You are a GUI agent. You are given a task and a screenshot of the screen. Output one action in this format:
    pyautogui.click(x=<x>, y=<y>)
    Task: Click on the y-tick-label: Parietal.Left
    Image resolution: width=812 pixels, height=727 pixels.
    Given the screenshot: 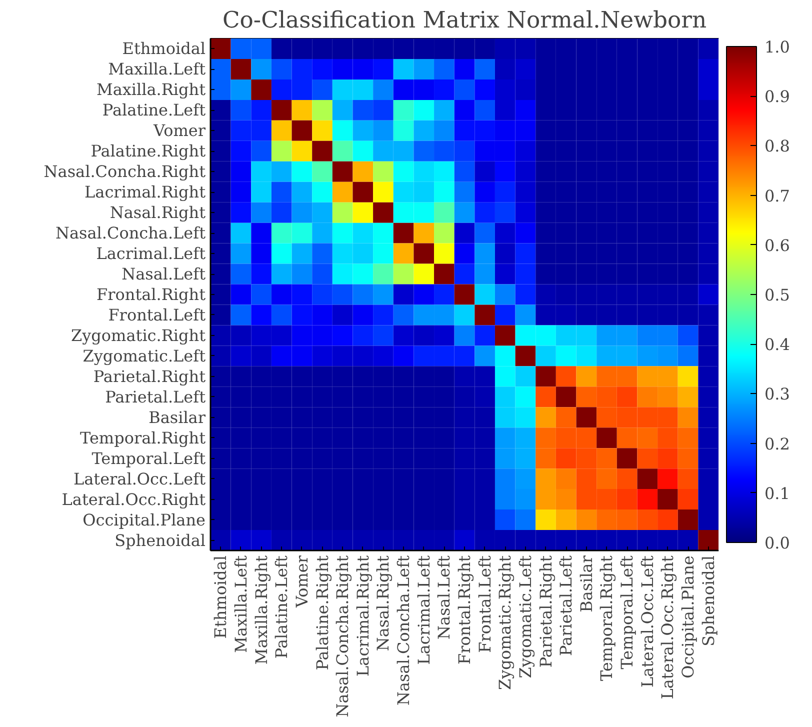 What is the action you would take?
    pyautogui.click(x=155, y=396)
    